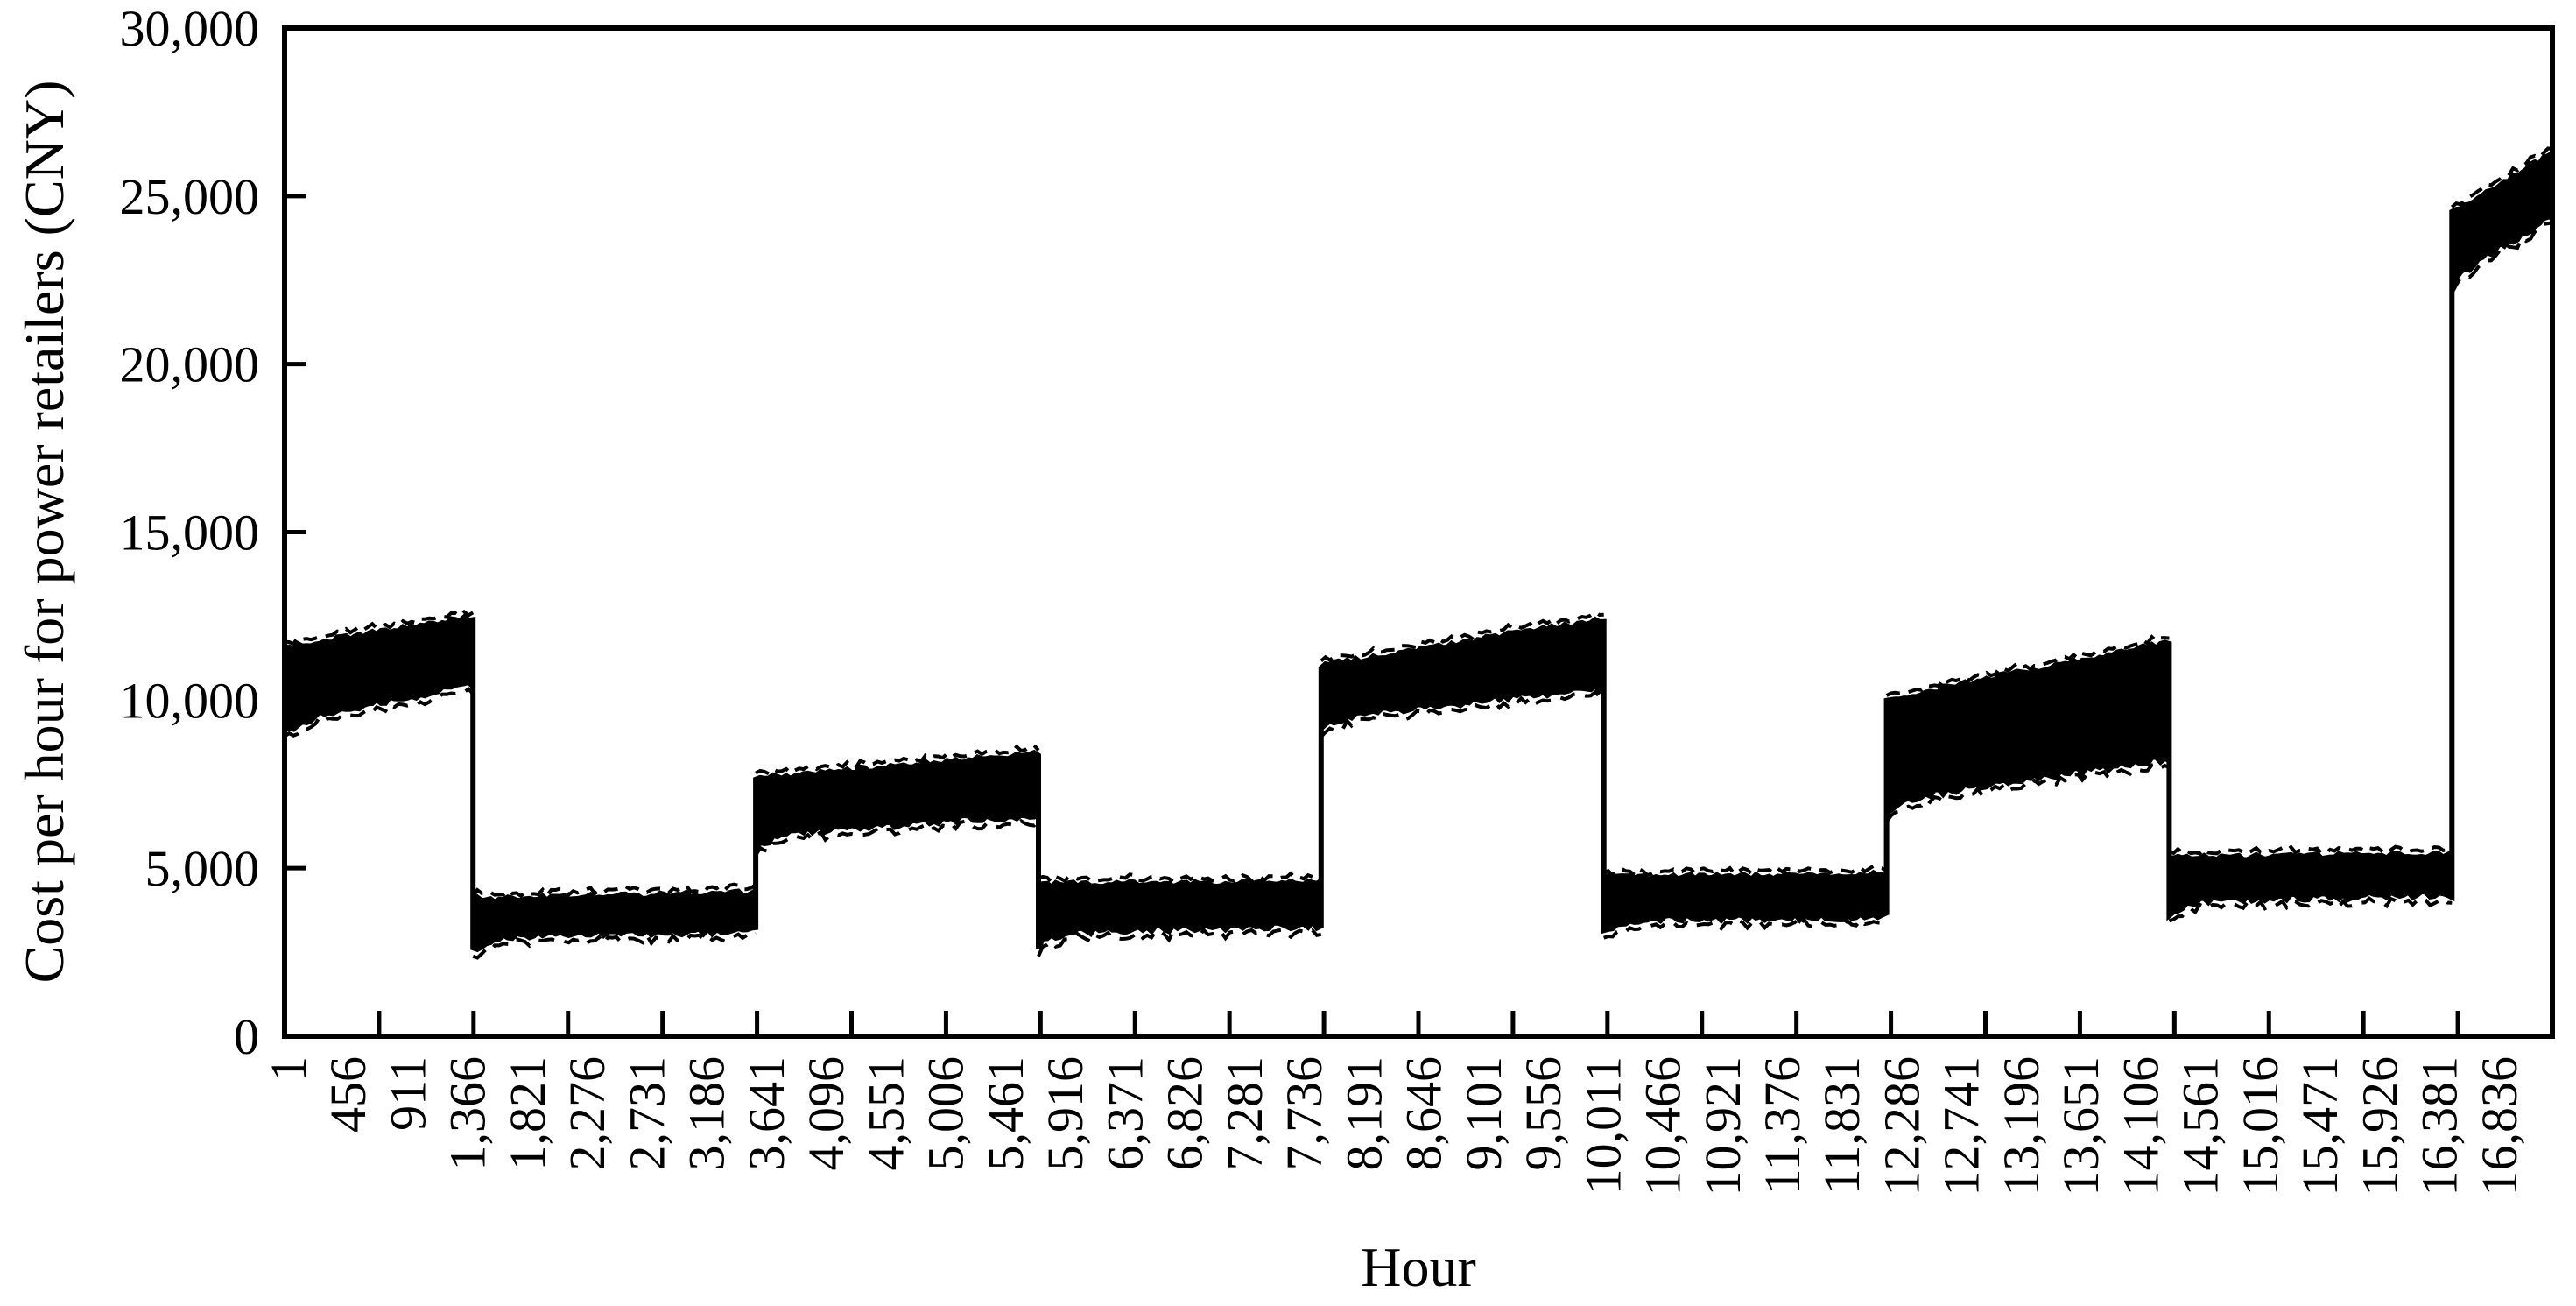 The height and width of the screenshot is (1306, 2576). What do you see at coordinates (1424, 1113) in the screenshot?
I see `x-tick-label: 8,646` at bounding box center [1424, 1113].